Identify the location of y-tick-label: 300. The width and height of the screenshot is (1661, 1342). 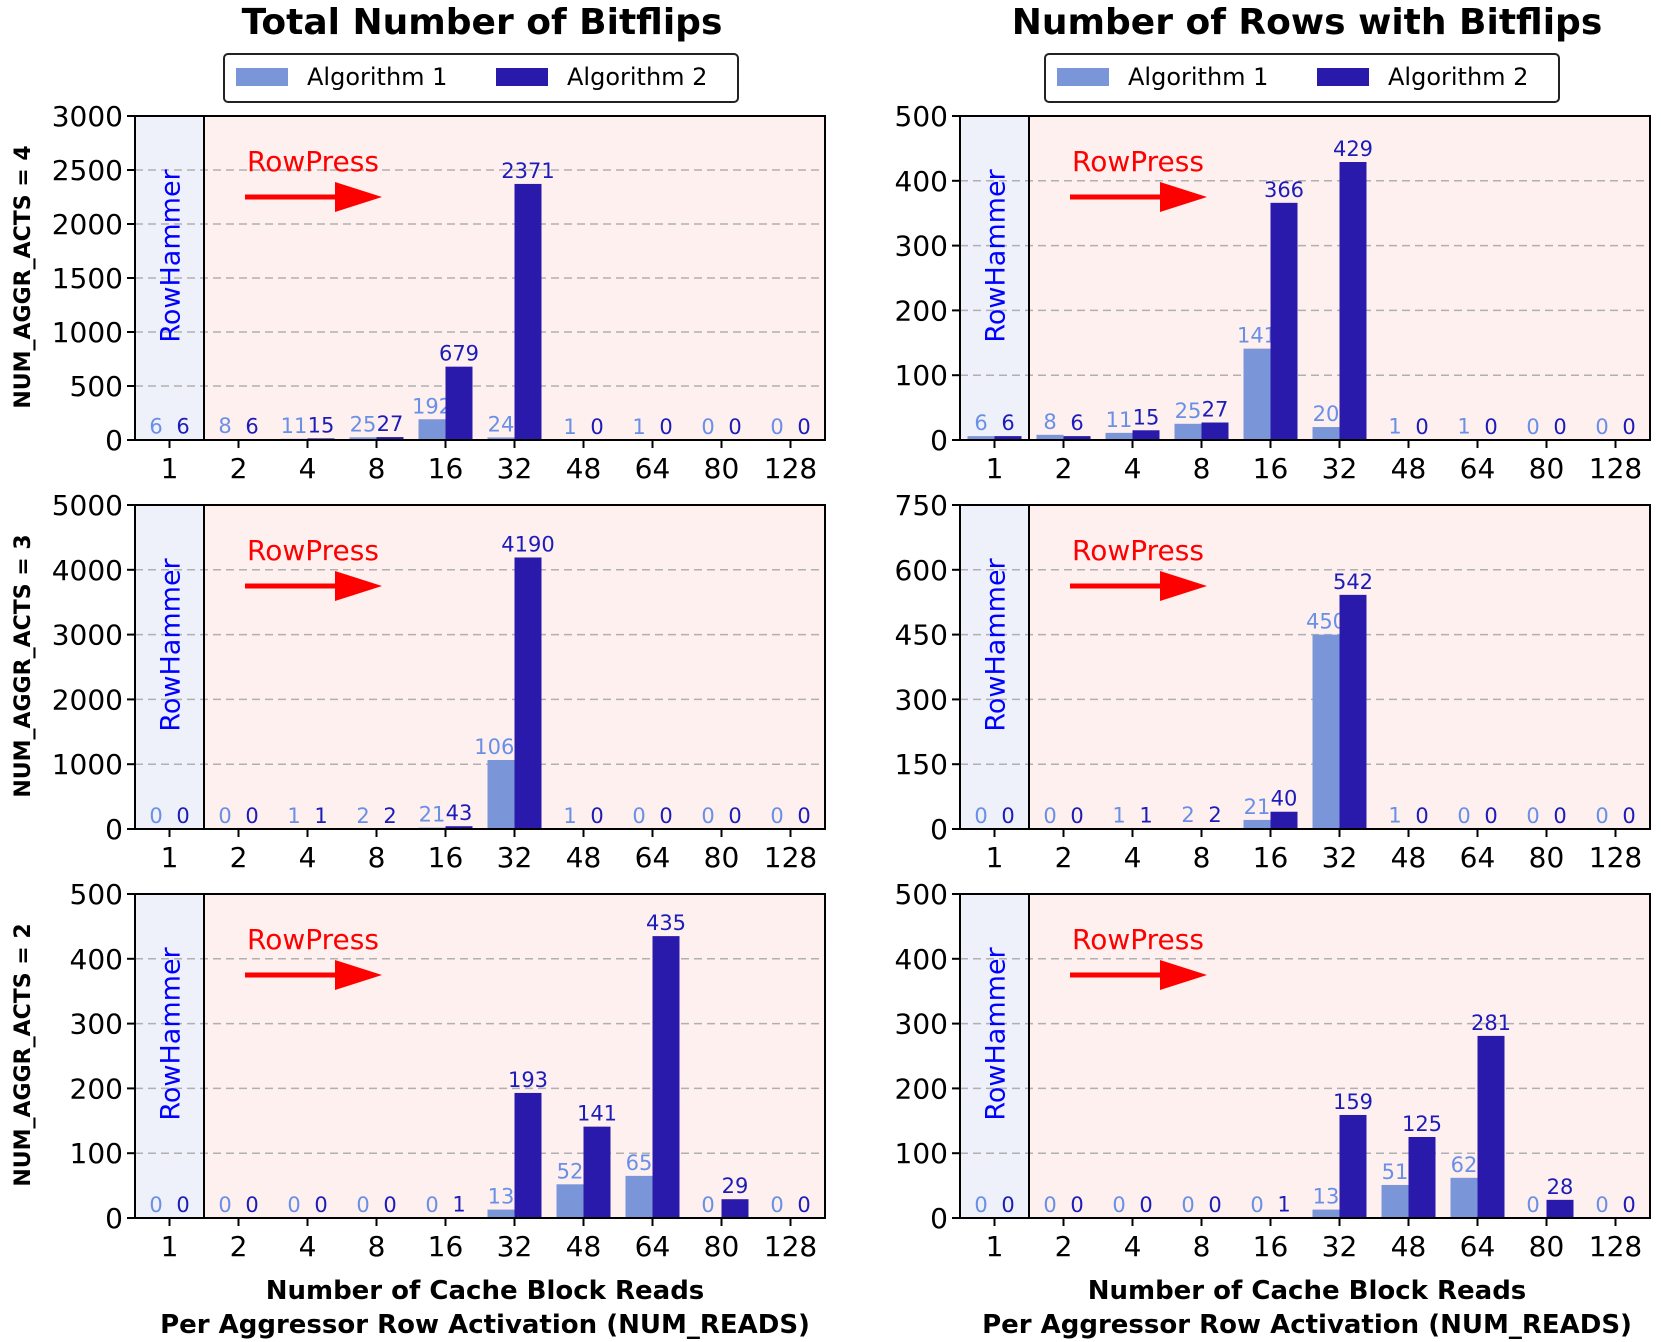
(921, 699).